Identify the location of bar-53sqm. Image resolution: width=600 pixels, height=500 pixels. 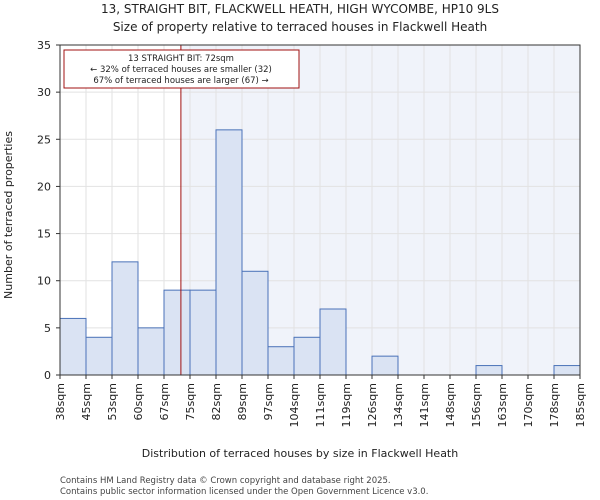
(125, 318).